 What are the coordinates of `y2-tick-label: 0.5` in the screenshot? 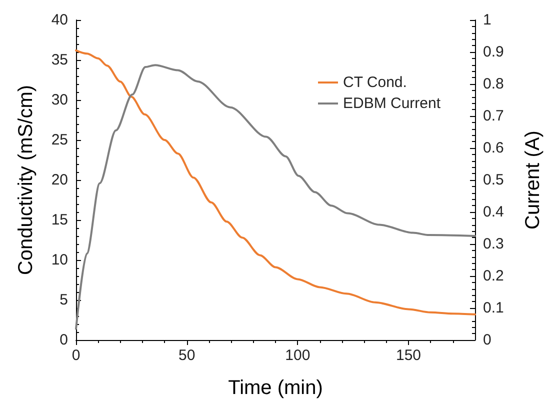 It's located at (493, 180).